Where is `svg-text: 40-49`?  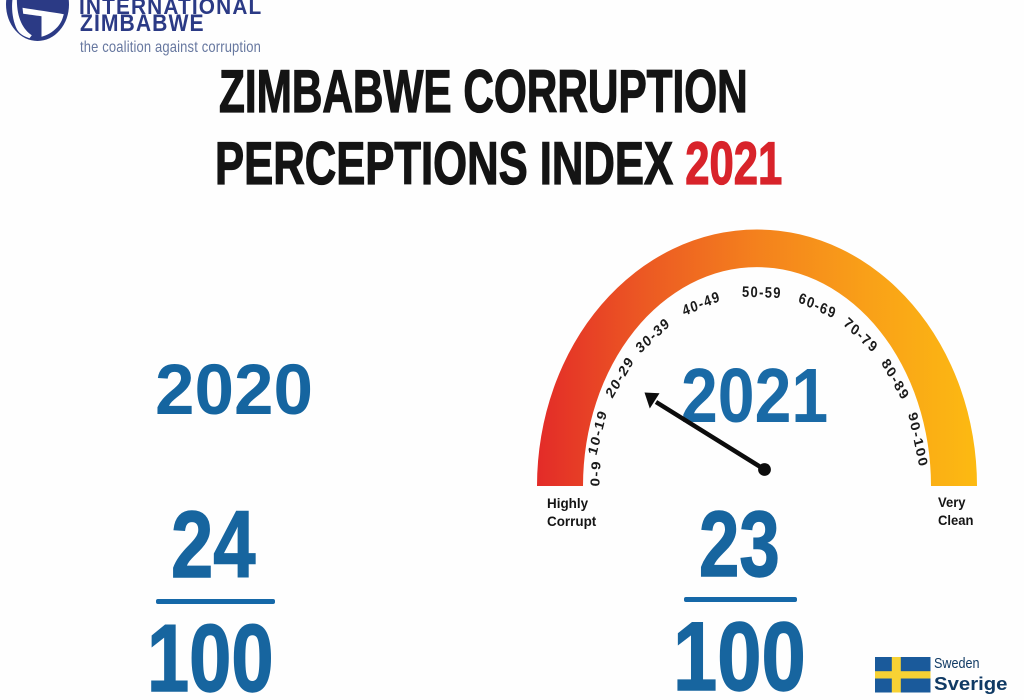
svg-text: 40-49 is located at coordinates (701, 303).